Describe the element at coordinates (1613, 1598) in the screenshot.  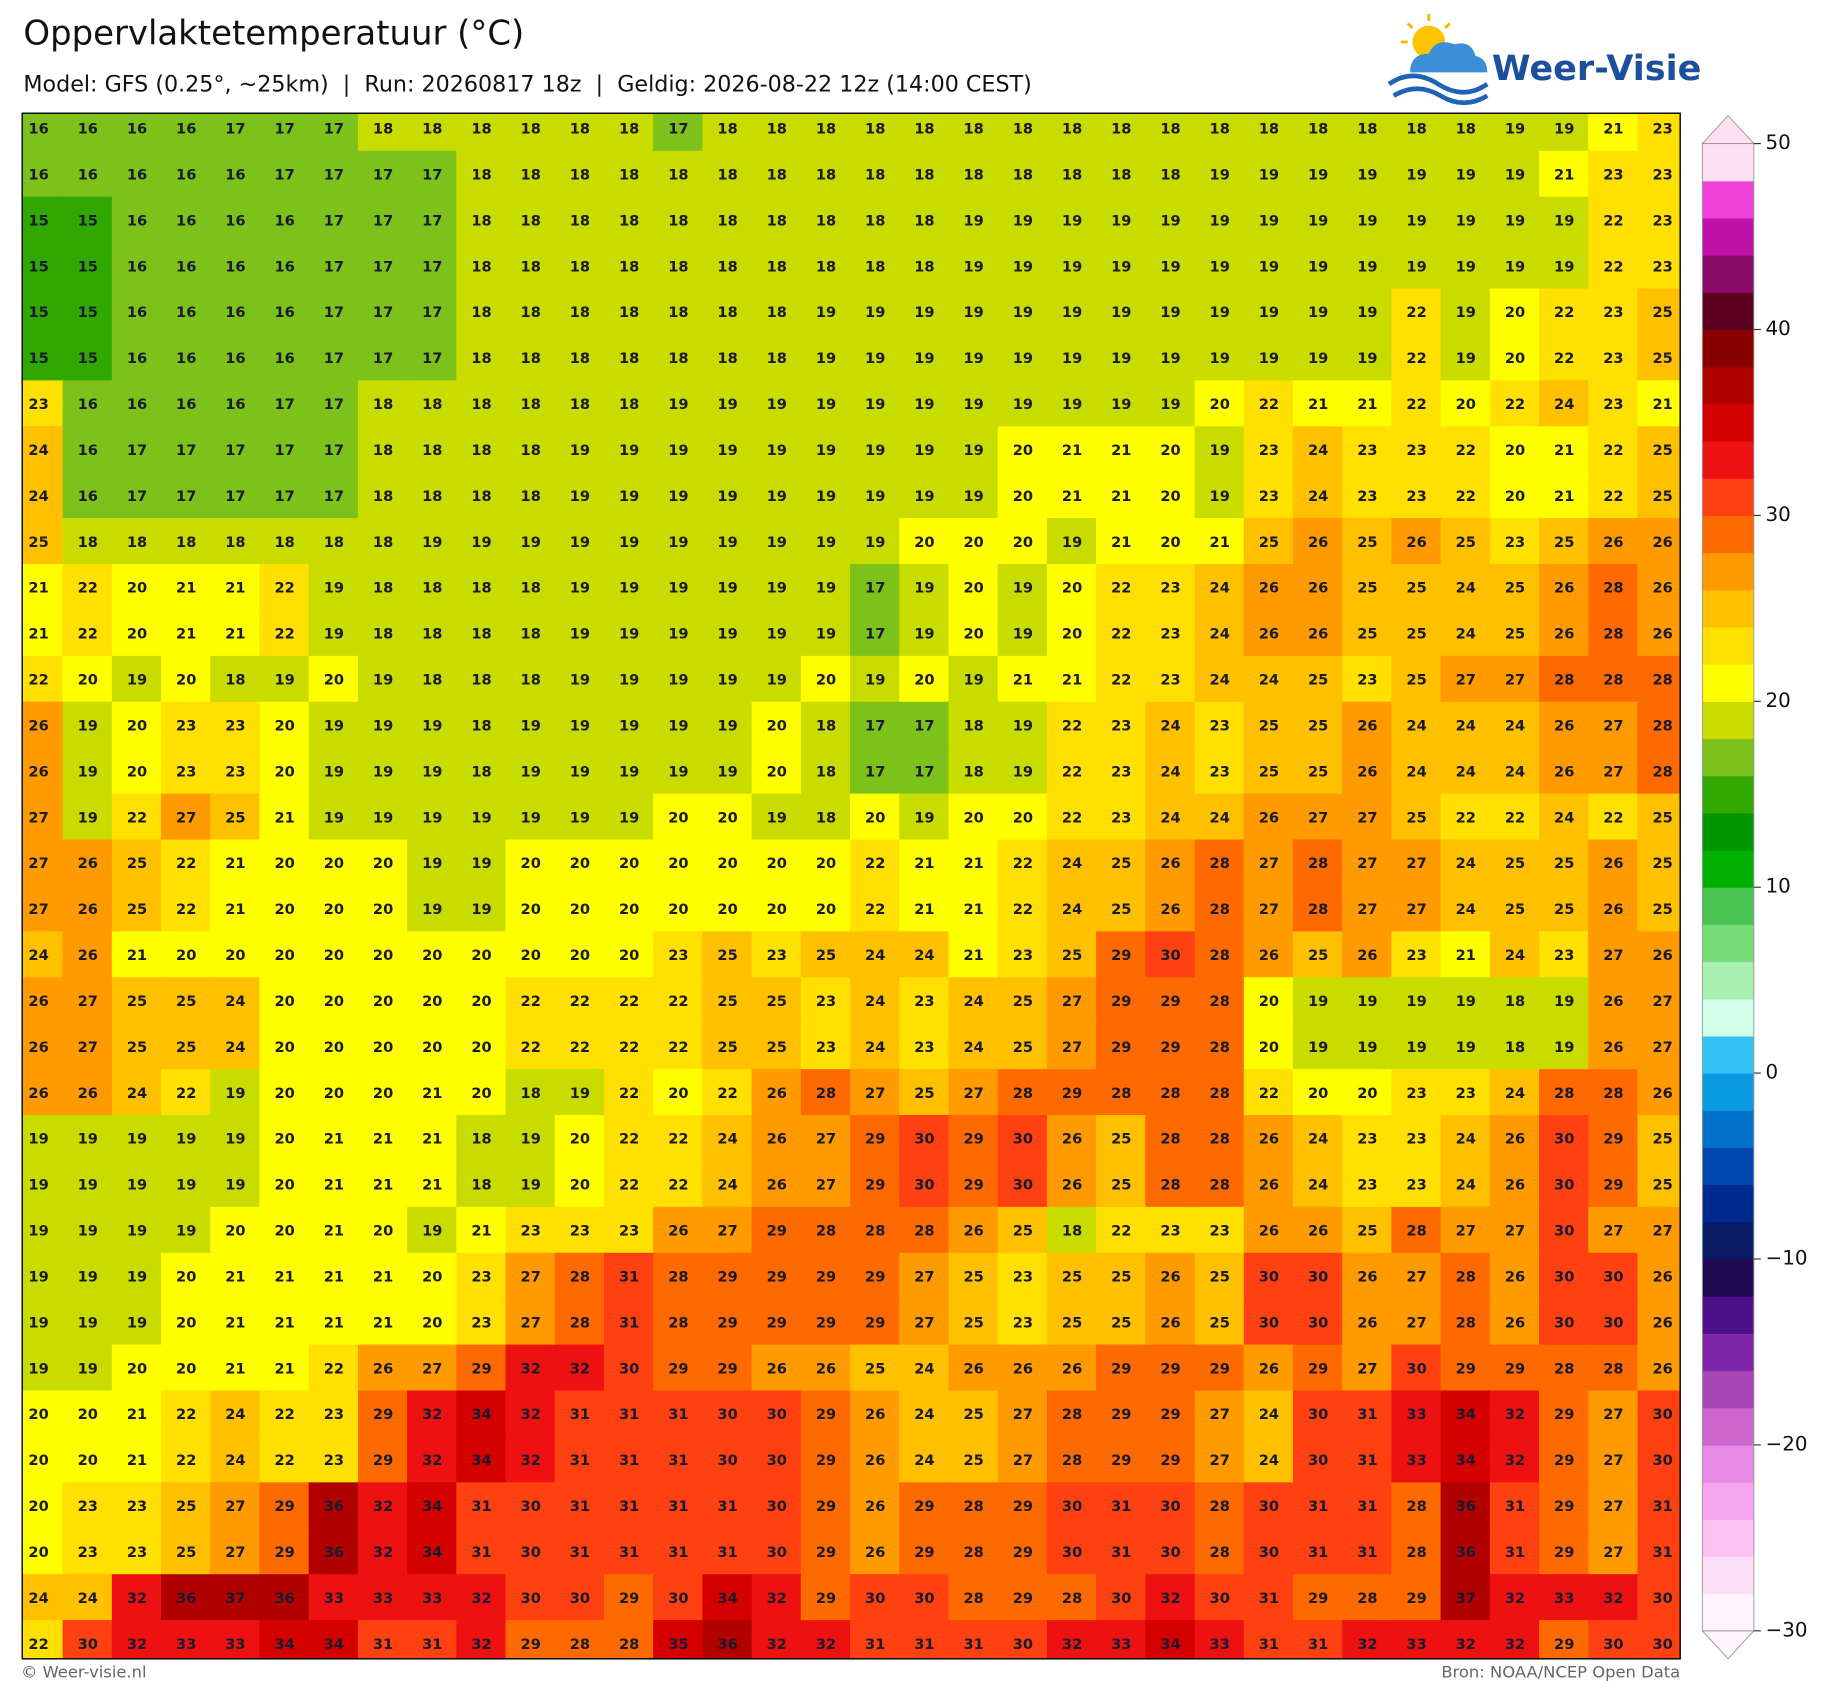
I see `temperature-label: 32` at that location.